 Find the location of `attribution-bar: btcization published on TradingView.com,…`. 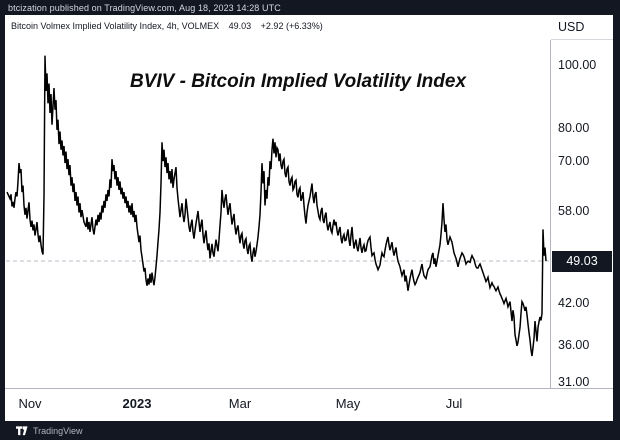

attribution-bar: btcization published on TradingView.com,… is located at coordinates (310, 7).